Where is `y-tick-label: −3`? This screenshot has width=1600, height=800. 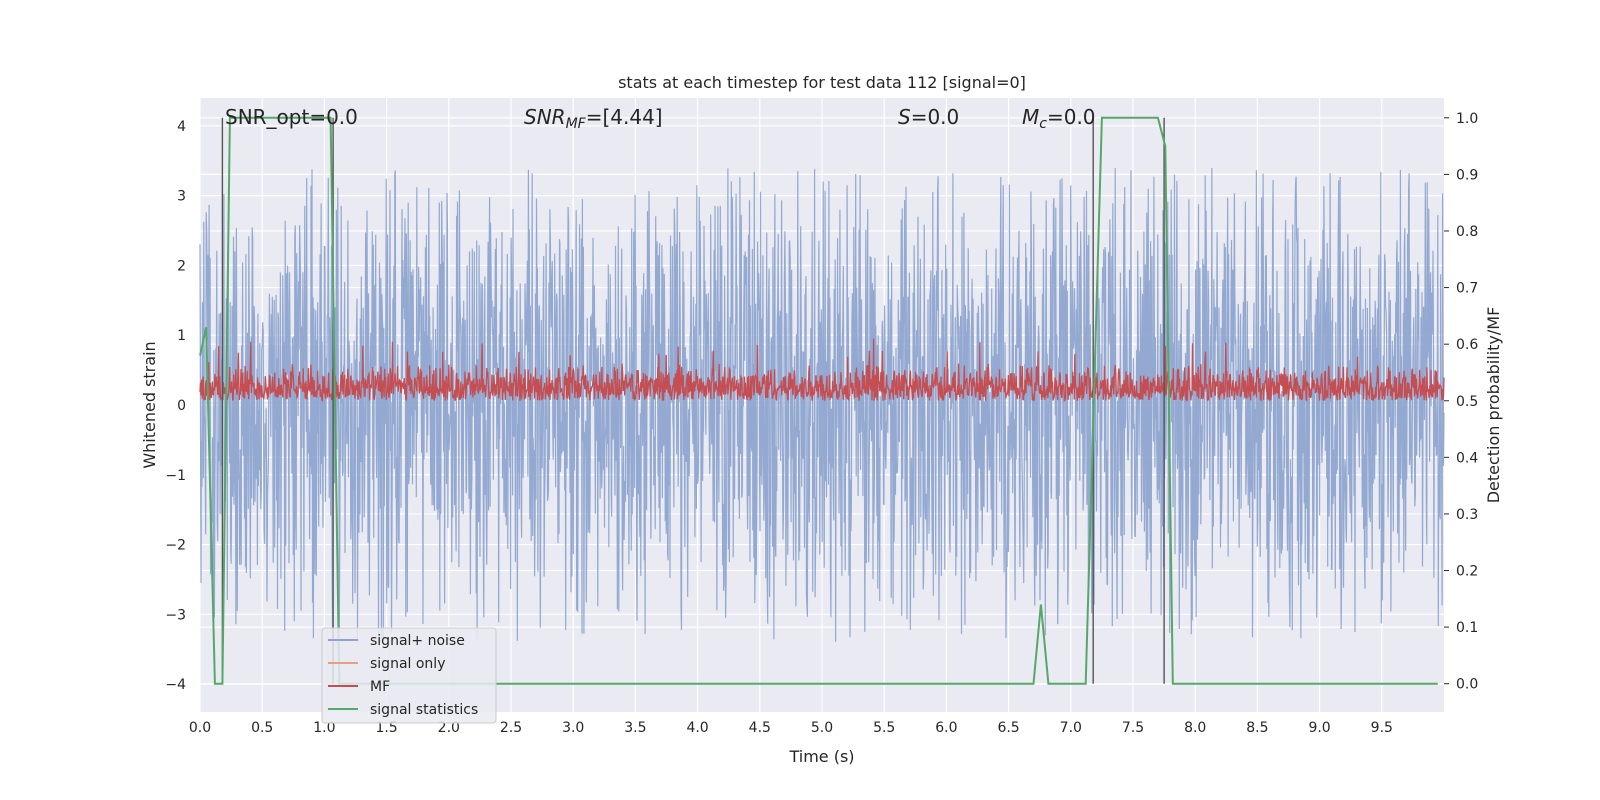
y-tick-label: −3 is located at coordinates (175, 615).